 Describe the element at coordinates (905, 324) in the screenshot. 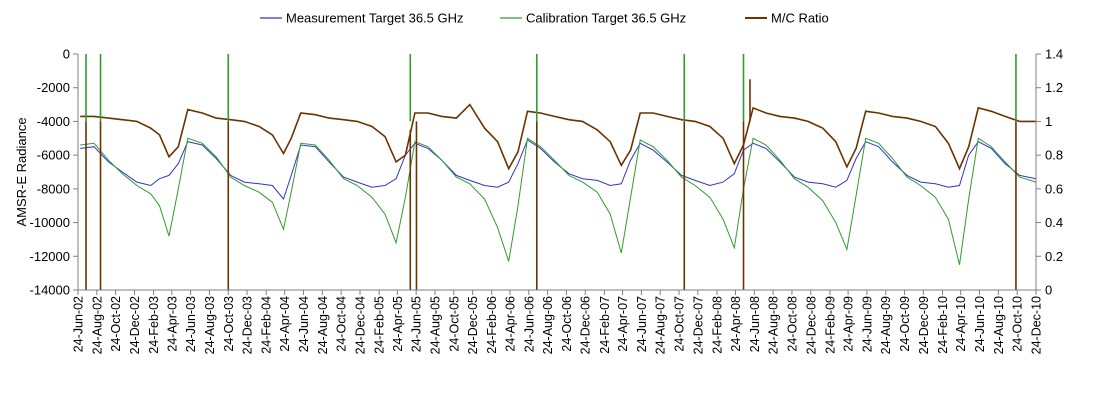

I see `x-tick-label-44: 24-Oct-09` at that location.